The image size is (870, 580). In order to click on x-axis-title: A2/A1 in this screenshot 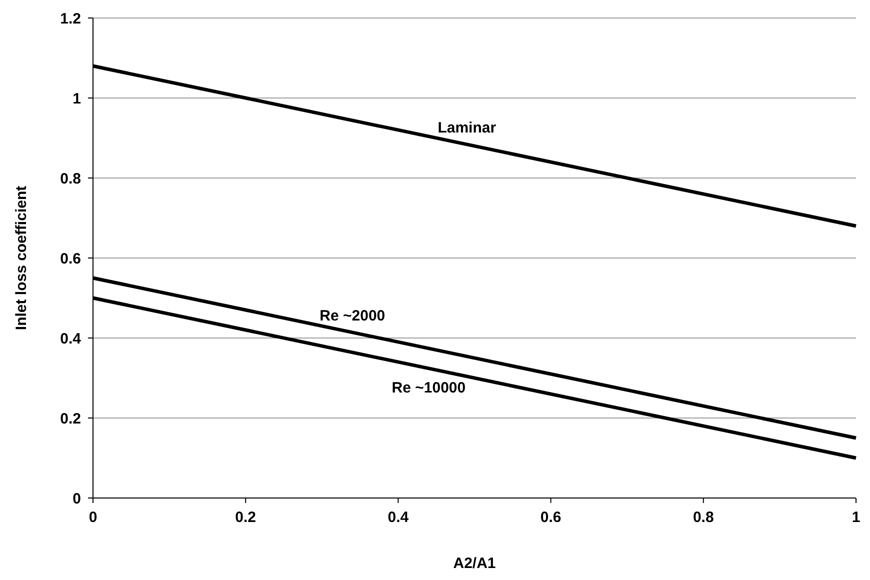, I will do `click(474, 563)`.